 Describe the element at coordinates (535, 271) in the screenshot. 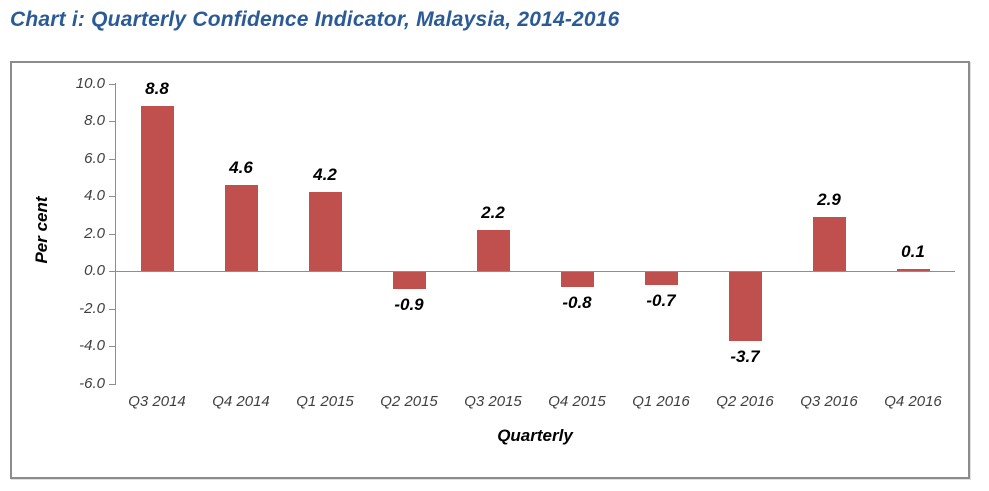

I see `x-axis-zero-line` at that location.